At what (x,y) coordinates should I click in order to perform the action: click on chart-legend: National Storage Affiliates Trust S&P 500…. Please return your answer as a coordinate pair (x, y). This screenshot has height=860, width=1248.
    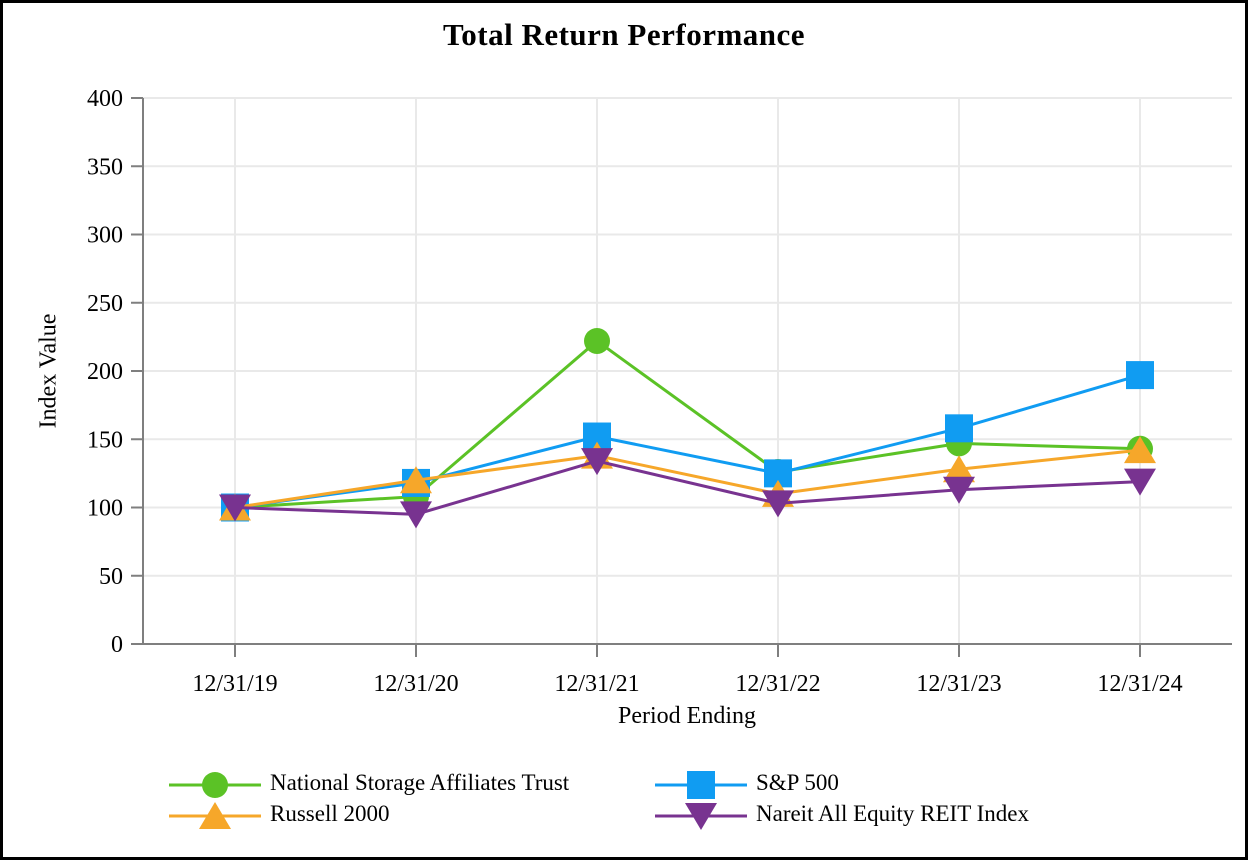
    Looking at the image, I should click on (598, 798).